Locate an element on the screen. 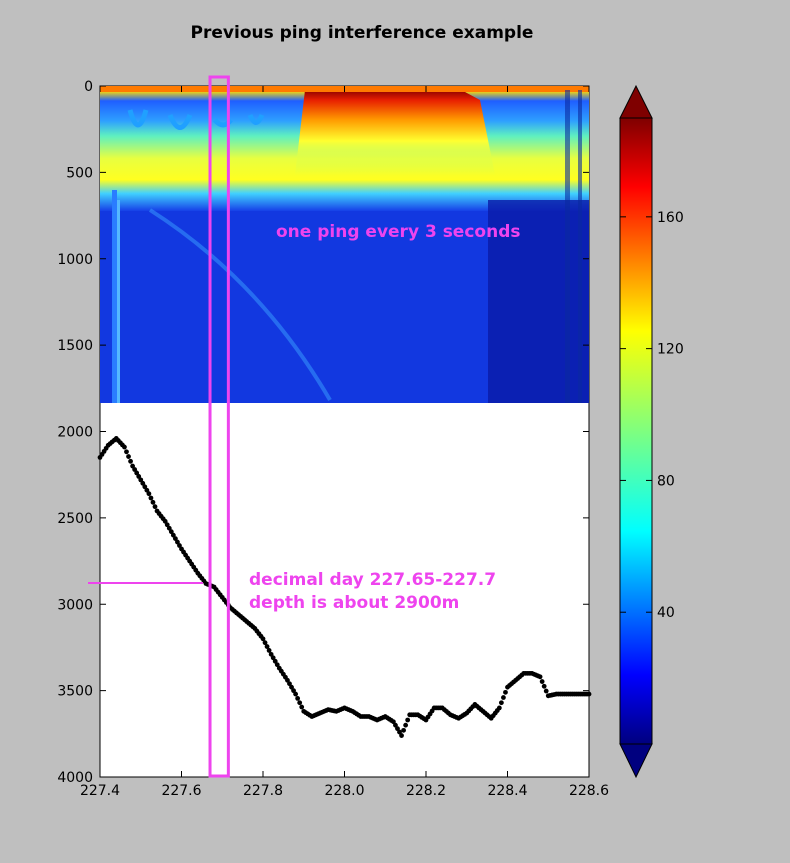 This screenshot has height=863, width=790. x-tick-label: 227.8 is located at coordinates (263, 791).